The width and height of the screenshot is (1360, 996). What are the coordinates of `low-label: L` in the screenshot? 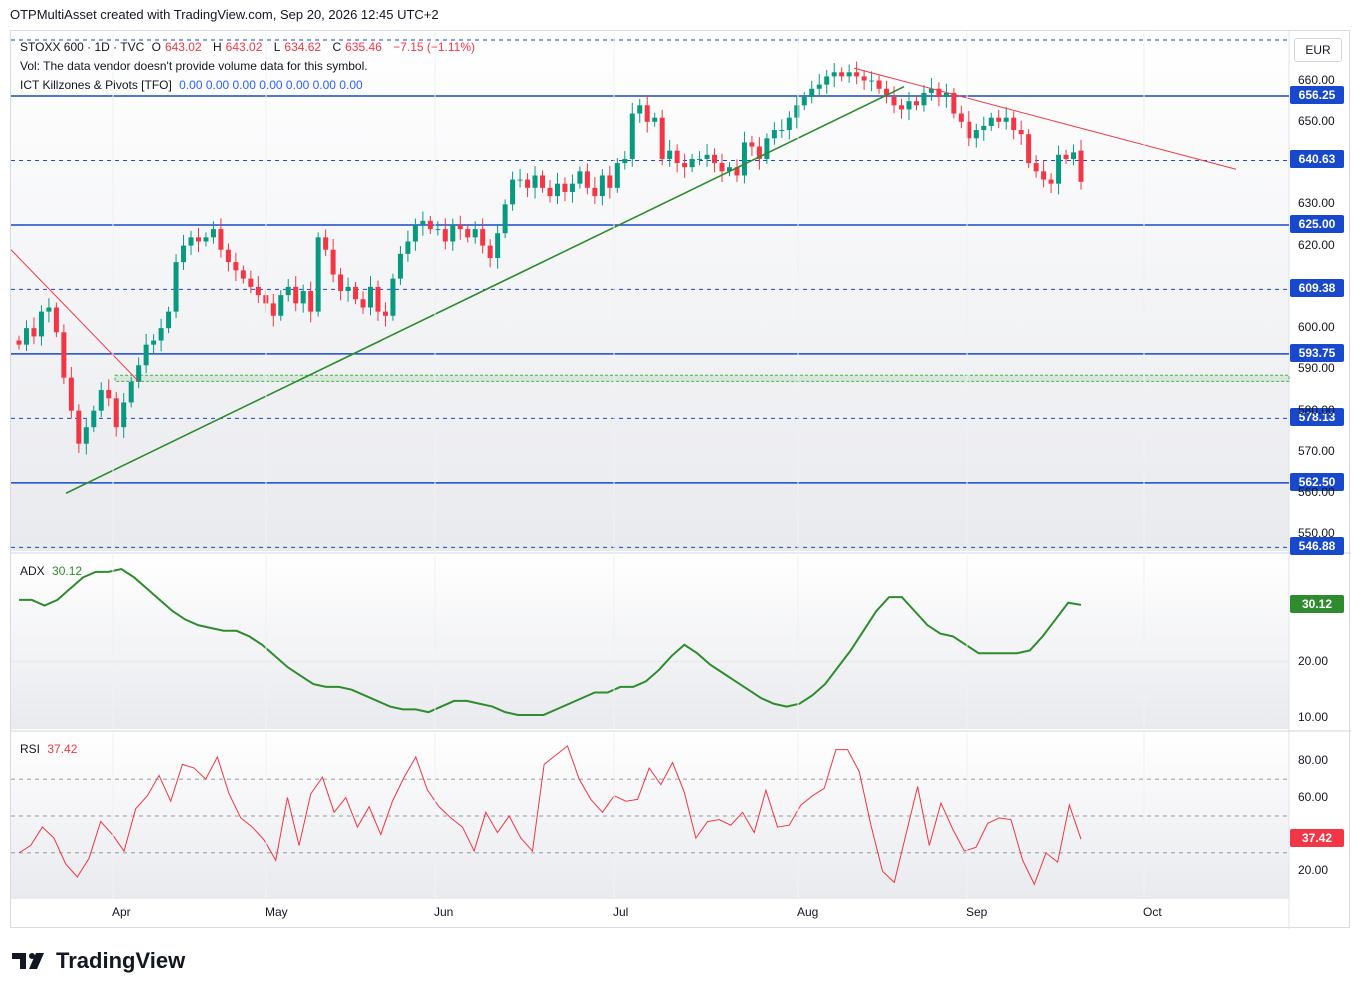 It's located at (277, 47).